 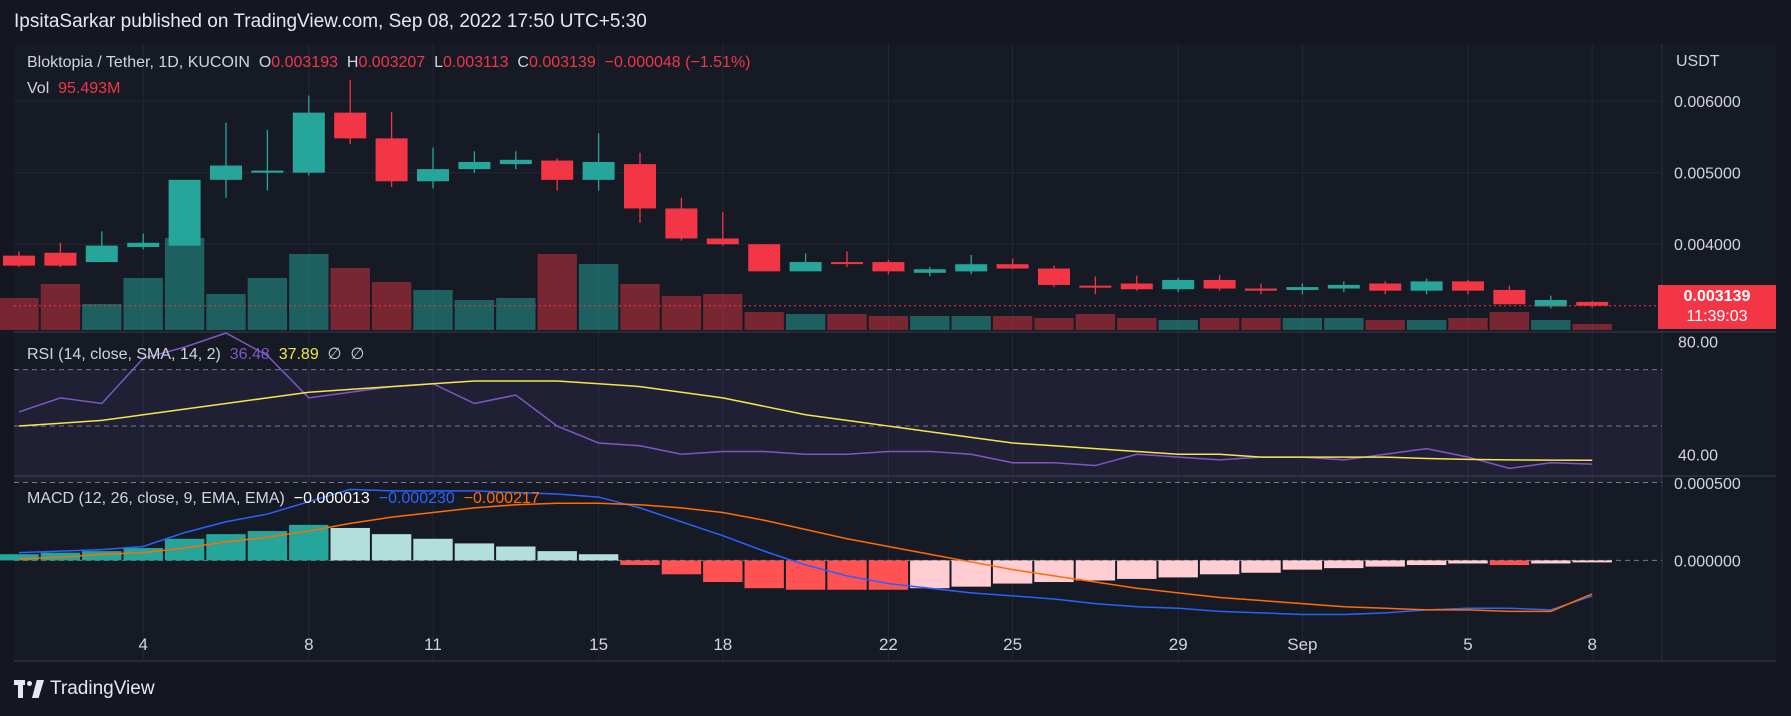 What do you see at coordinates (138, 62) in the screenshot?
I see `symbol-label: Bloktopia / Tether, 1D, KUCOIN` at bounding box center [138, 62].